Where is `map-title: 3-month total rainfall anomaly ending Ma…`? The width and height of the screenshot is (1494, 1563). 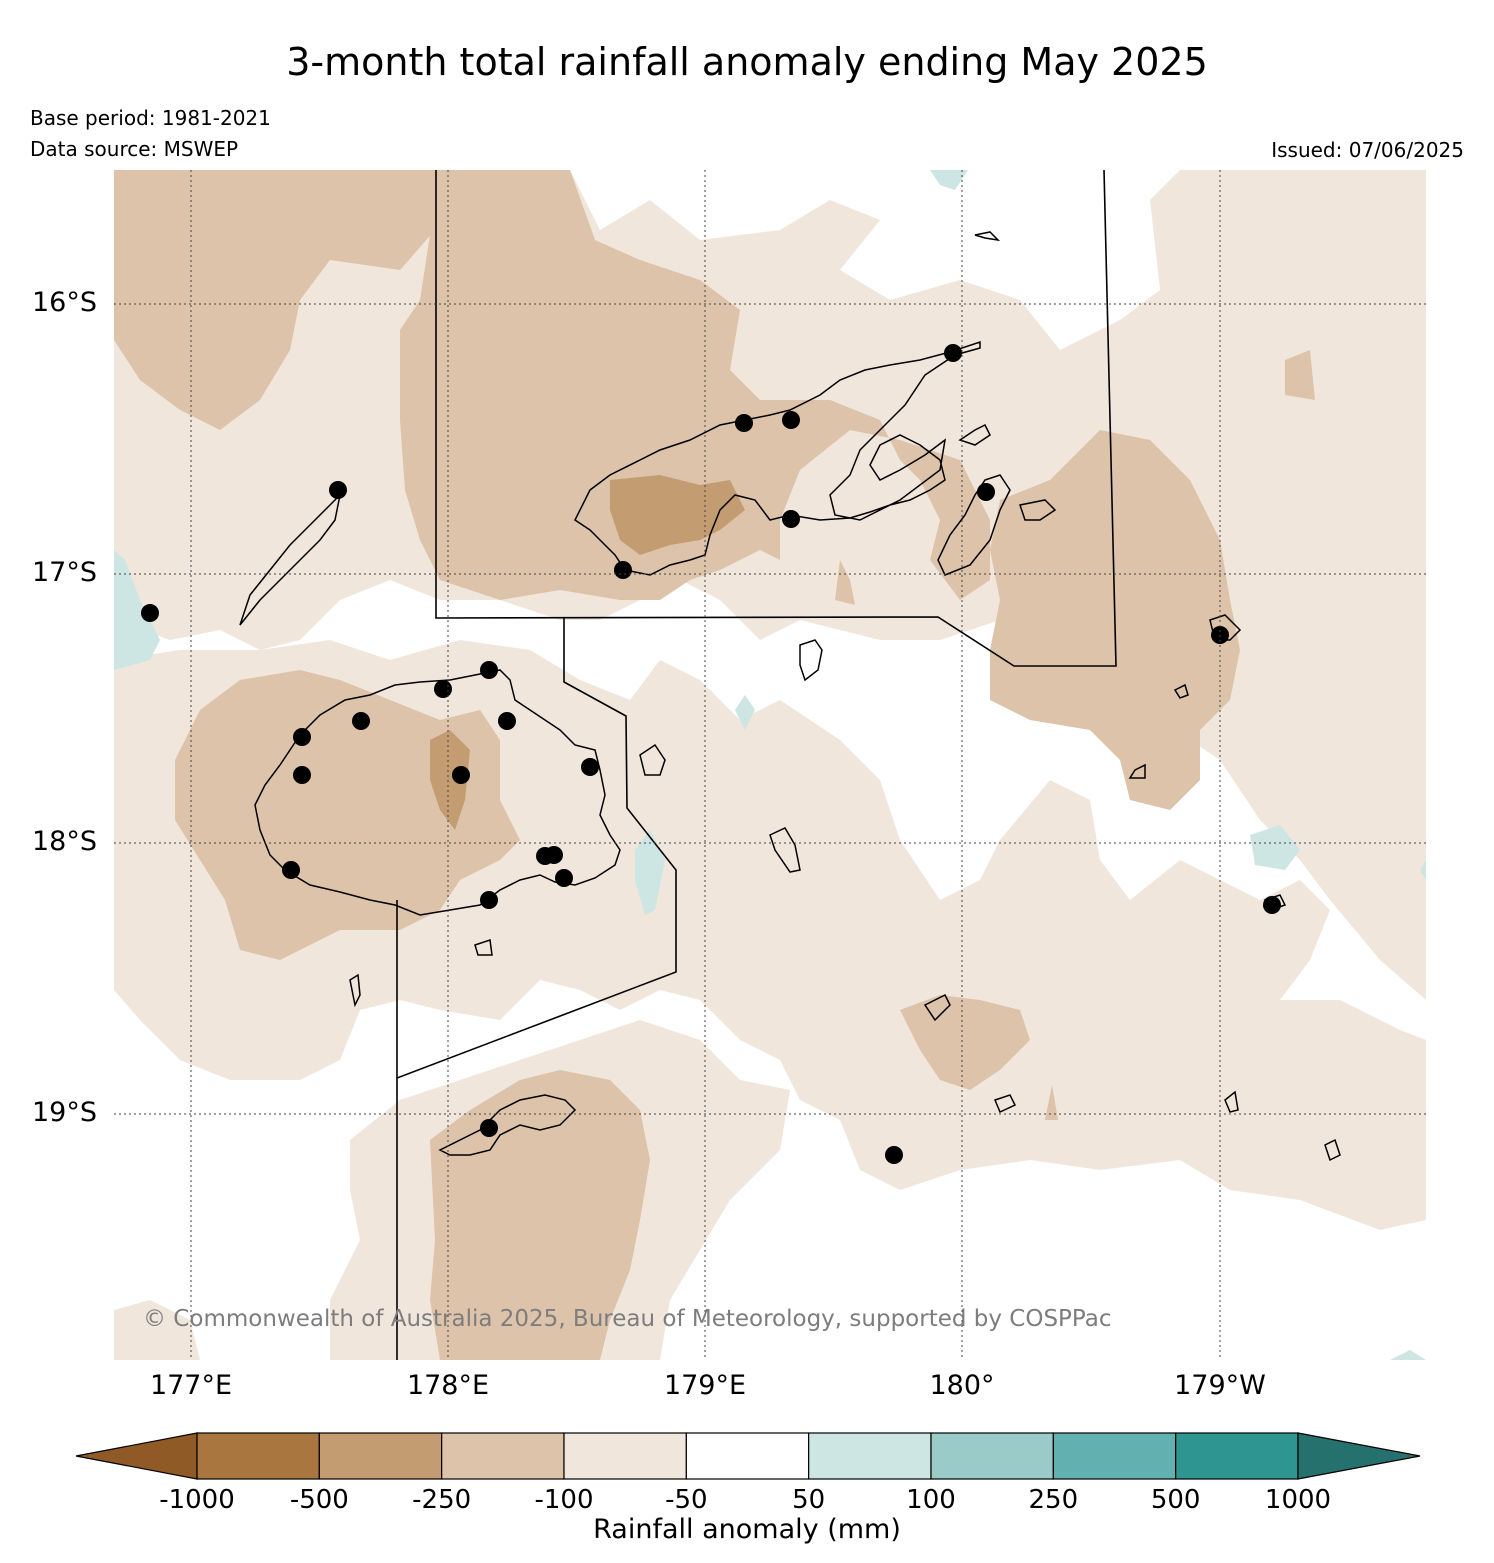 map-title: 3-month total rainfall anomaly ending Ma… is located at coordinates (747, 62).